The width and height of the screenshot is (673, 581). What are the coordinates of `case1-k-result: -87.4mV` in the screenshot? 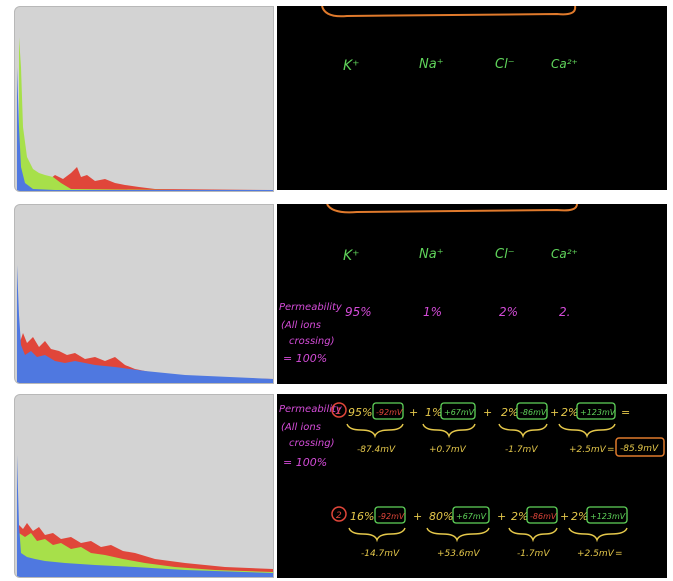 It's located at (376, 450).